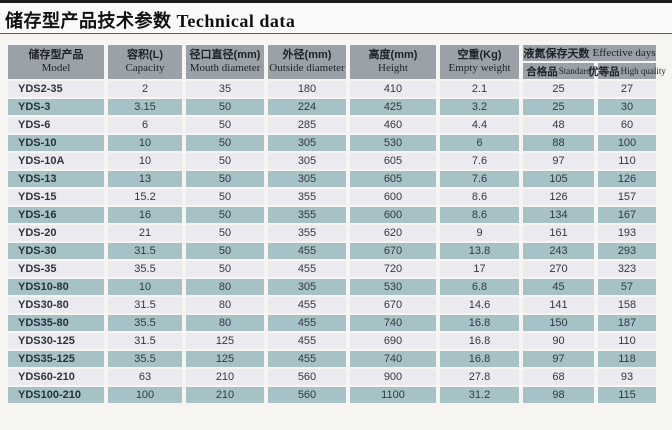  Describe the element at coordinates (145, 143) in the screenshot. I see `value-cell: 10` at that location.